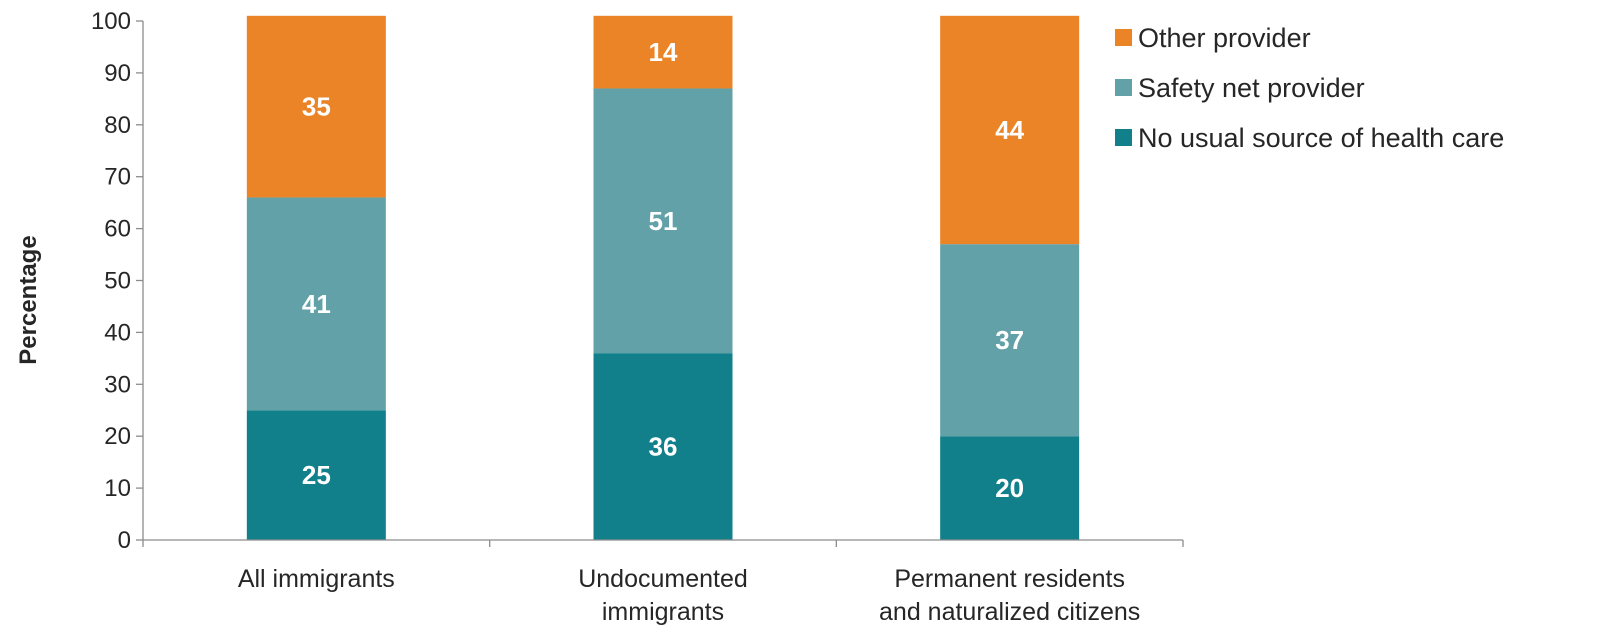 This screenshot has width=1597, height=640. Describe the element at coordinates (28, 299) in the screenshot. I see `y-axis-label: Percentage` at that location.